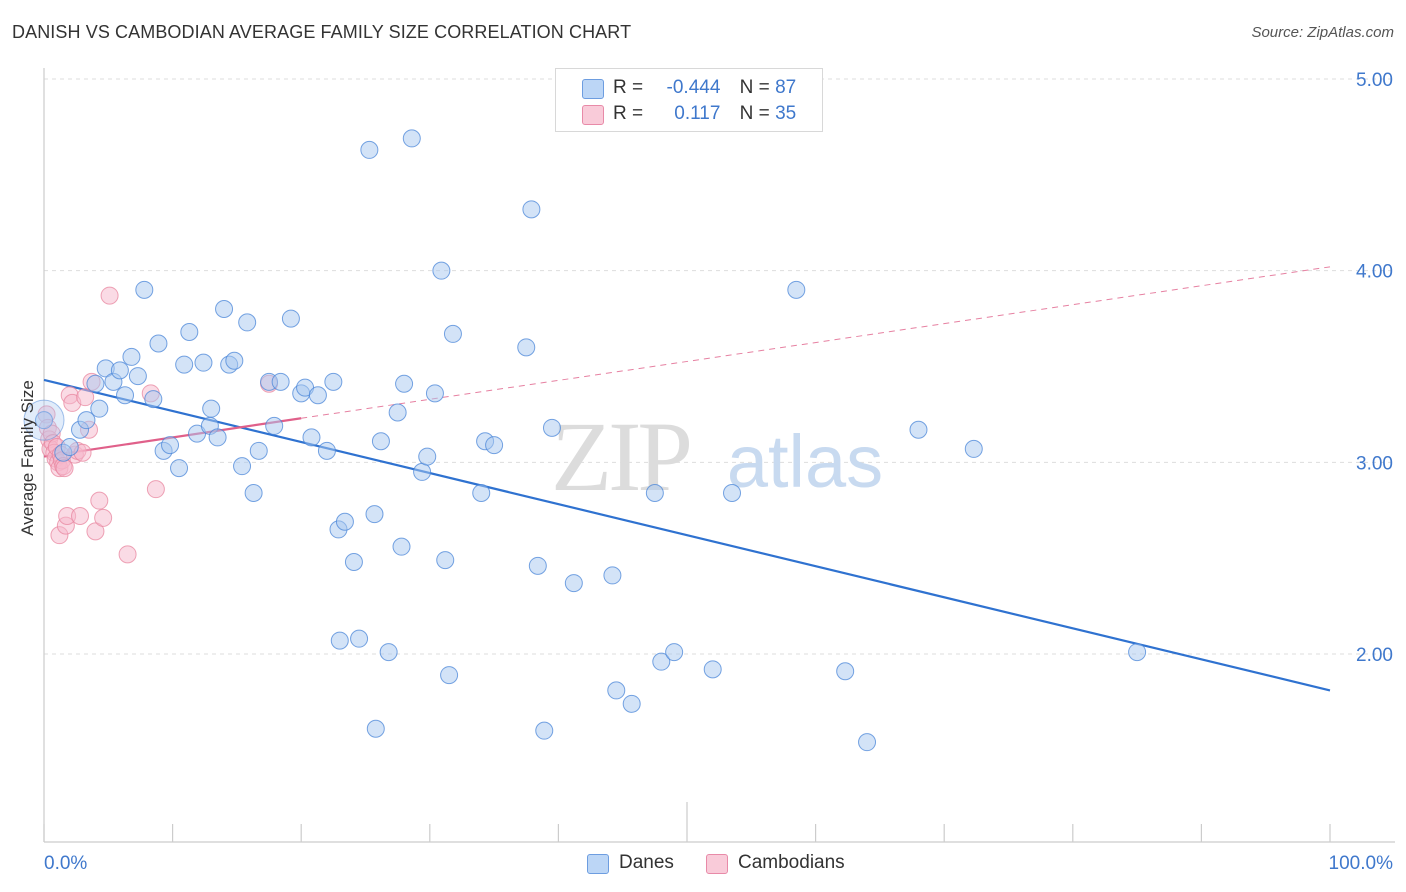 Image resolution: width=1406 pixels, height=892 pixels. I want to click on y-tick-label: 4.00, so click(1374, 272).